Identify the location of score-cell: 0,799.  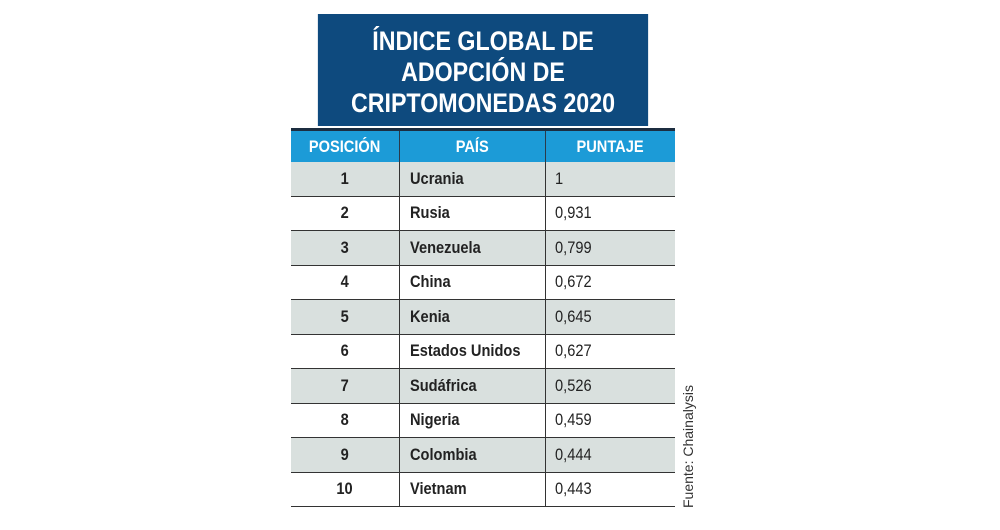
(609, 248).